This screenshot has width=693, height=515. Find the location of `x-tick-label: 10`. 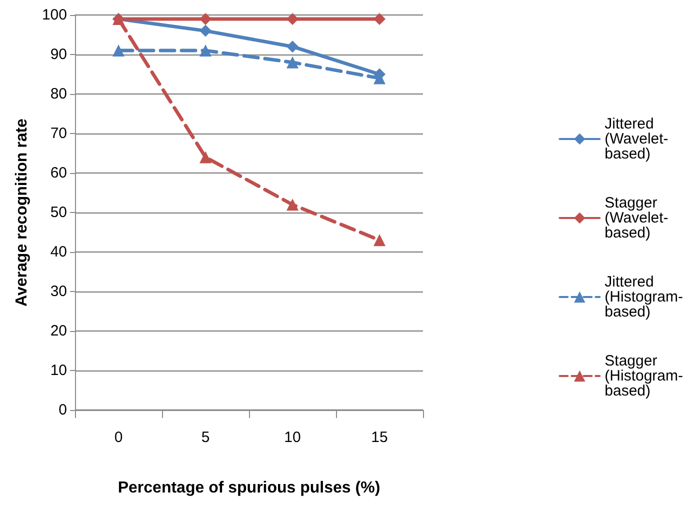

x-tick-label: 10 is located at coordinates (292, 437).